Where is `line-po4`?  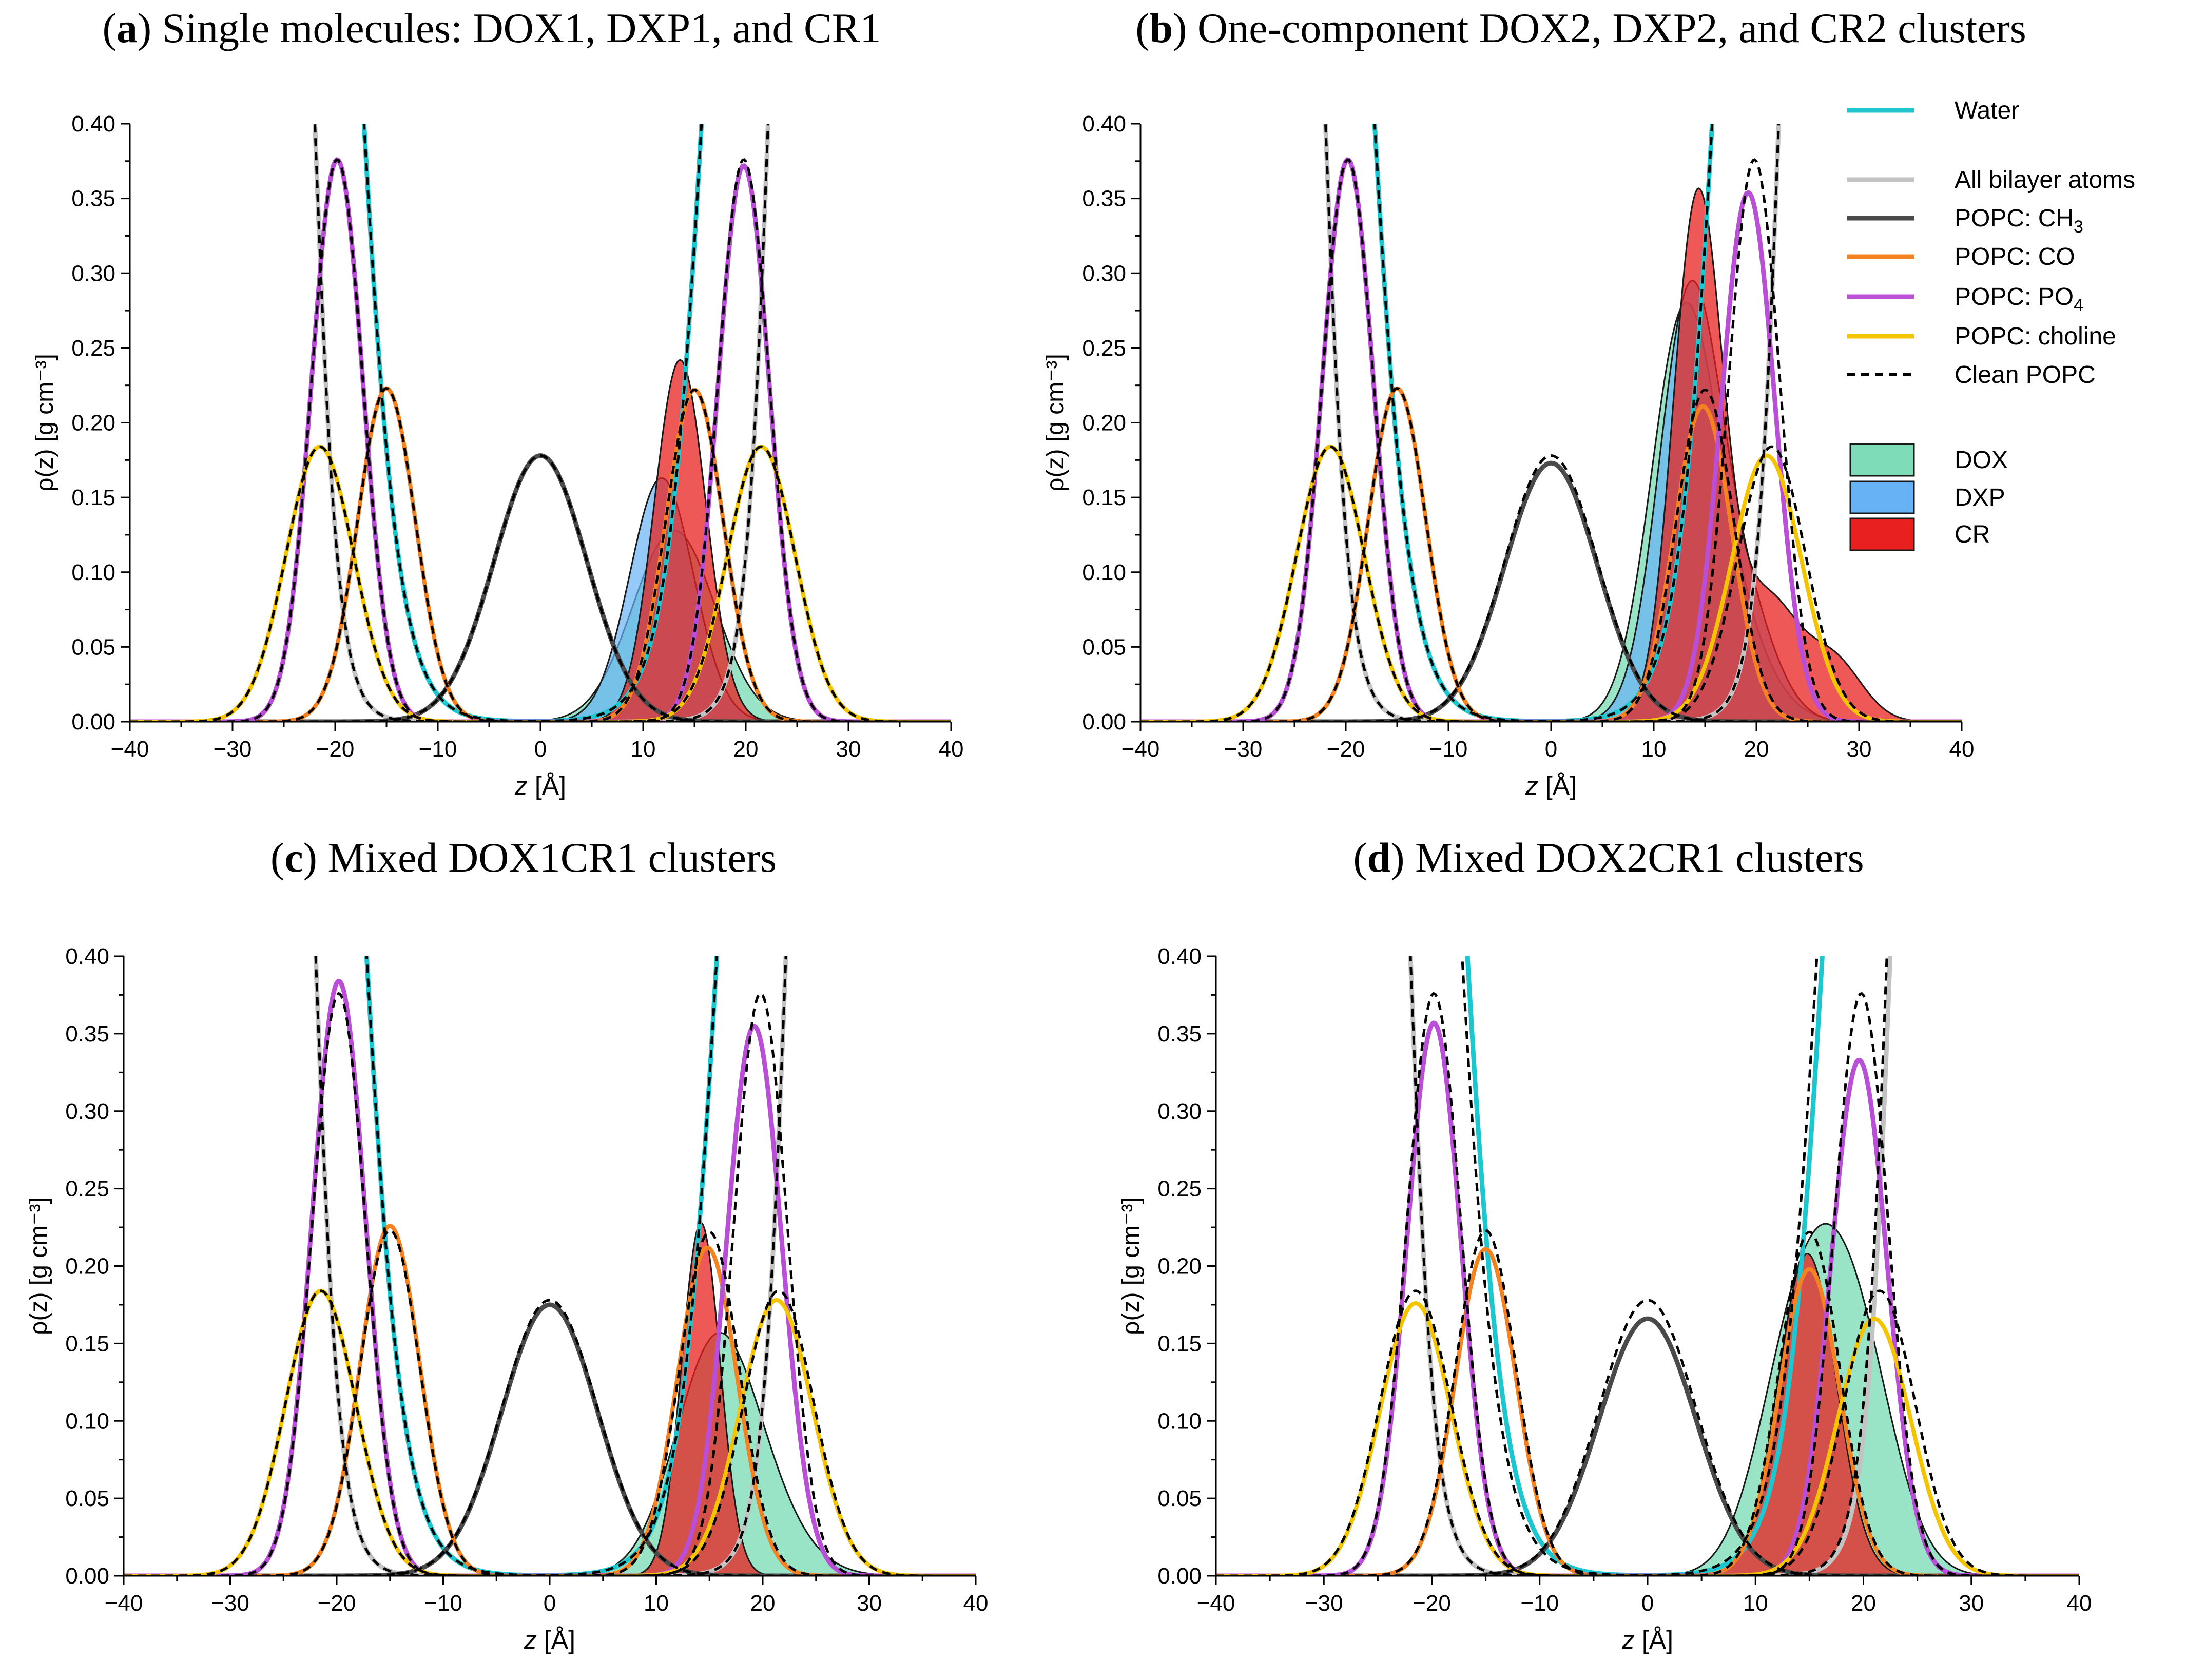
line-po4 is located at coordinates (1647, 1298).